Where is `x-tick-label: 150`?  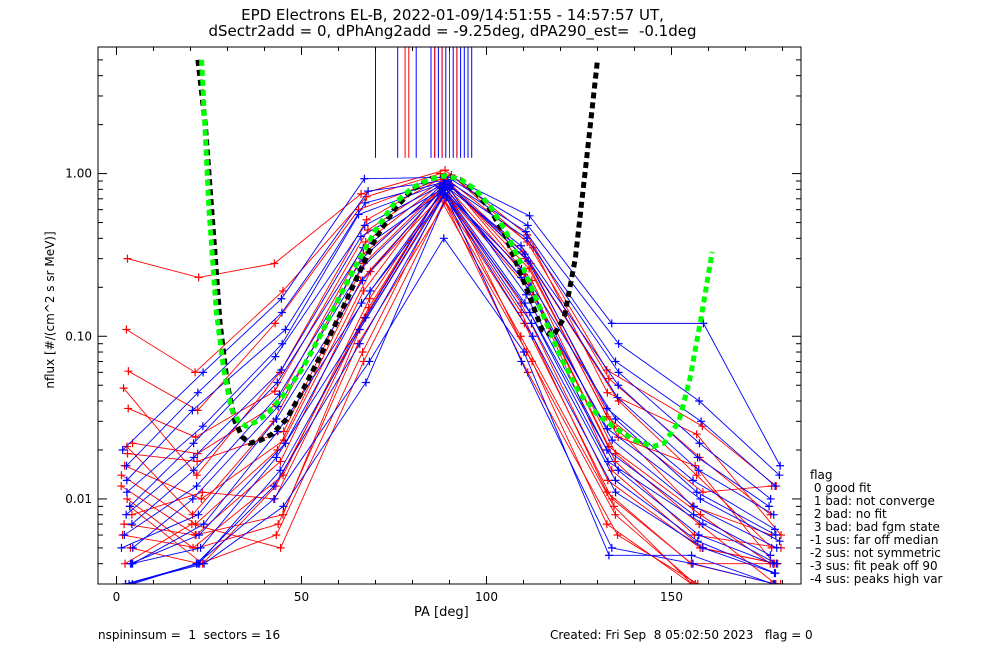 x-tick-label: 150 is located at coordinates (671, 597).